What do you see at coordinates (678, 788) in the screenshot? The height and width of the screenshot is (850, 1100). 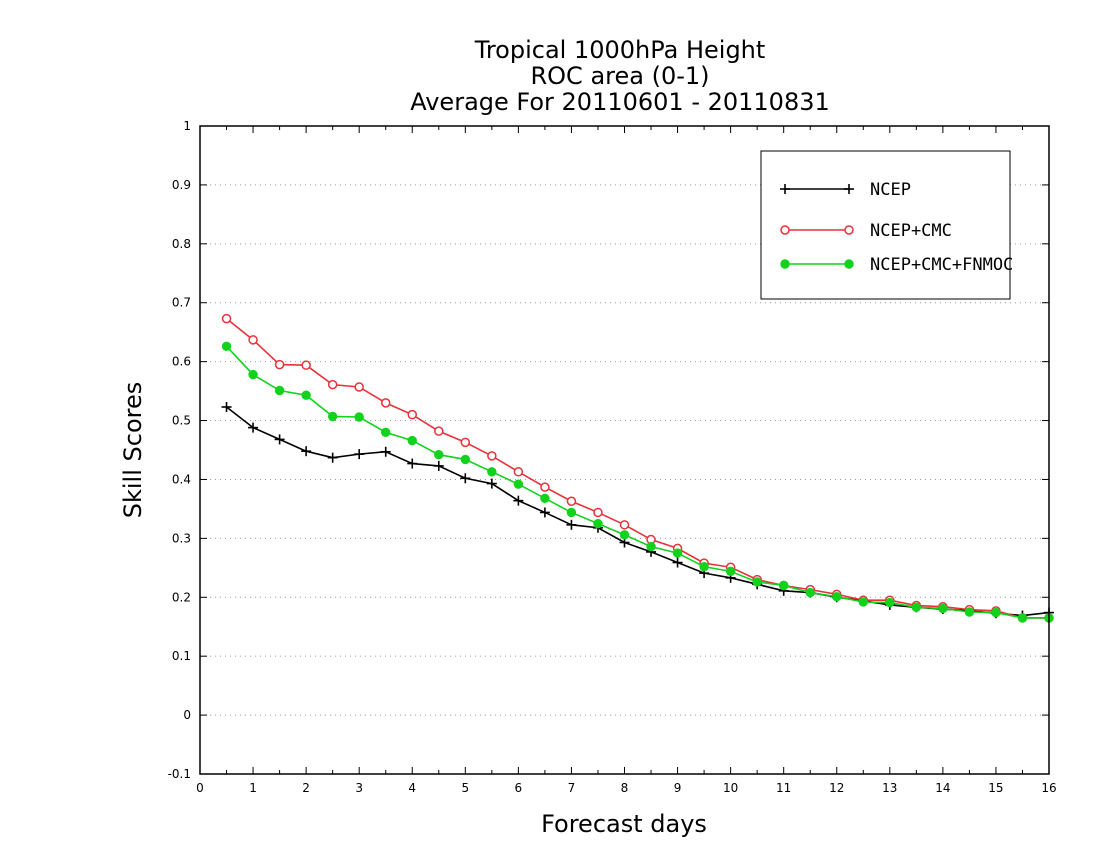 I see `x-tick-label: 9` at bounding box center [678, 788].